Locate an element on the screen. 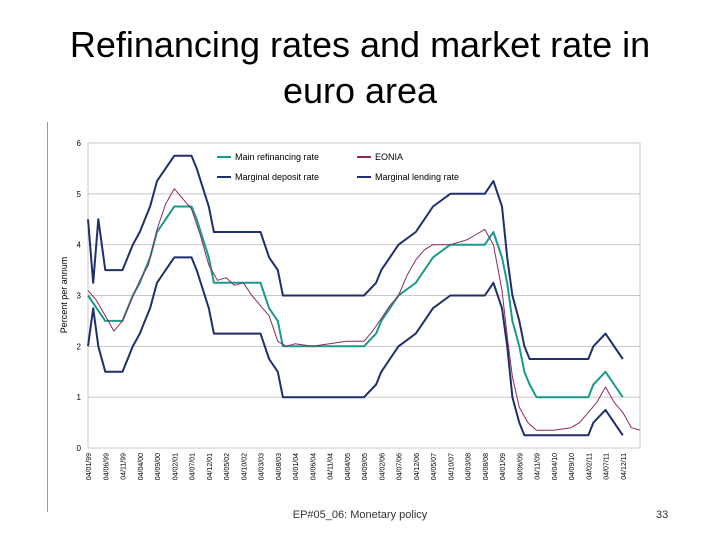 Image resolution: width=720 pixels, height=540 pixels. y-axis-label: Percent per annum is located at coordinates (64, 295).